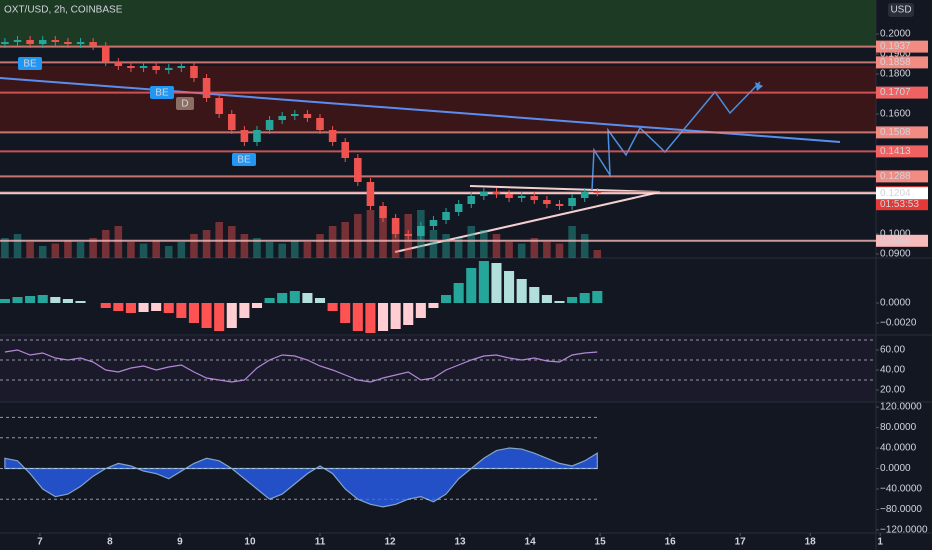 This screenshot has height=550, width=932. Describe the element at coordinates (901, 509) in the screenshot. I see `y-tick-label: −80.0000` at that location.